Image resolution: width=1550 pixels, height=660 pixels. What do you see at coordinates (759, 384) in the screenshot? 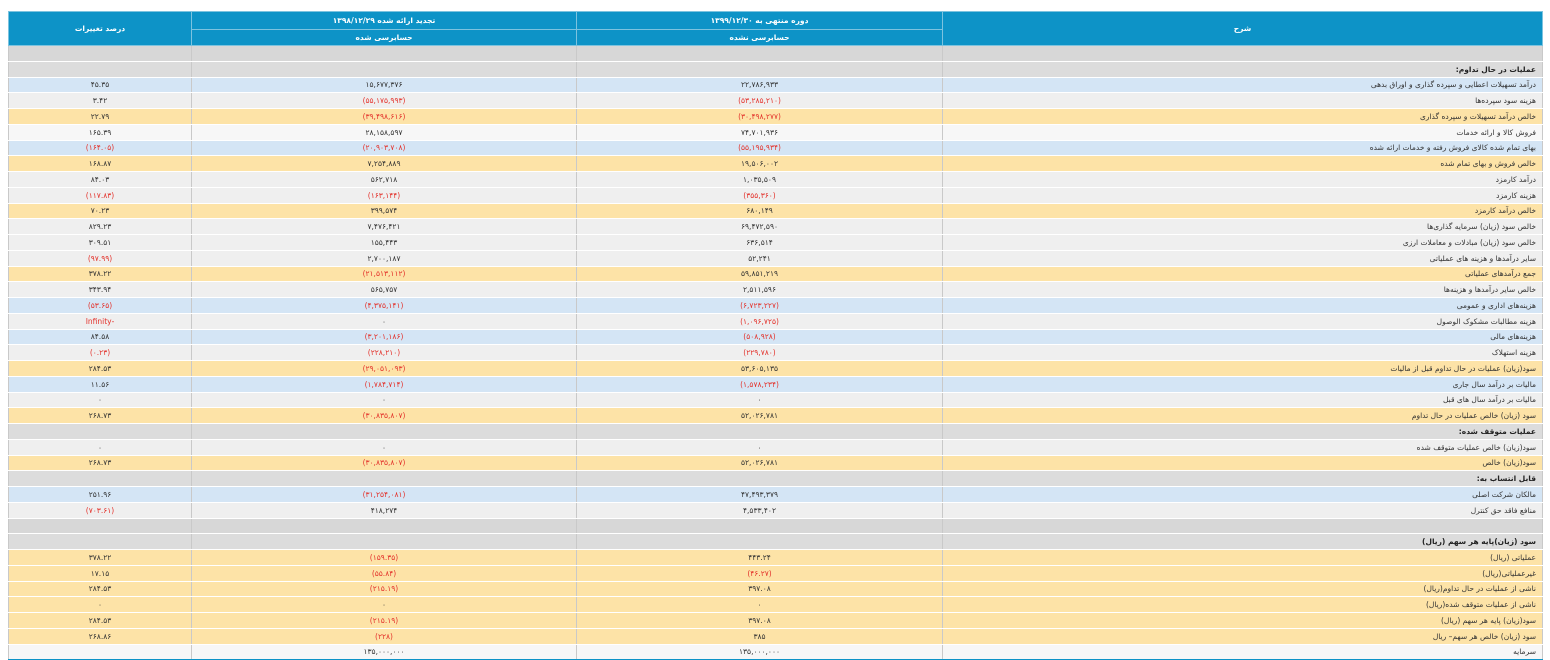
I see `value-current: (۱,۵۷۸,۲۳۴)` at bounding box center [759, 384].